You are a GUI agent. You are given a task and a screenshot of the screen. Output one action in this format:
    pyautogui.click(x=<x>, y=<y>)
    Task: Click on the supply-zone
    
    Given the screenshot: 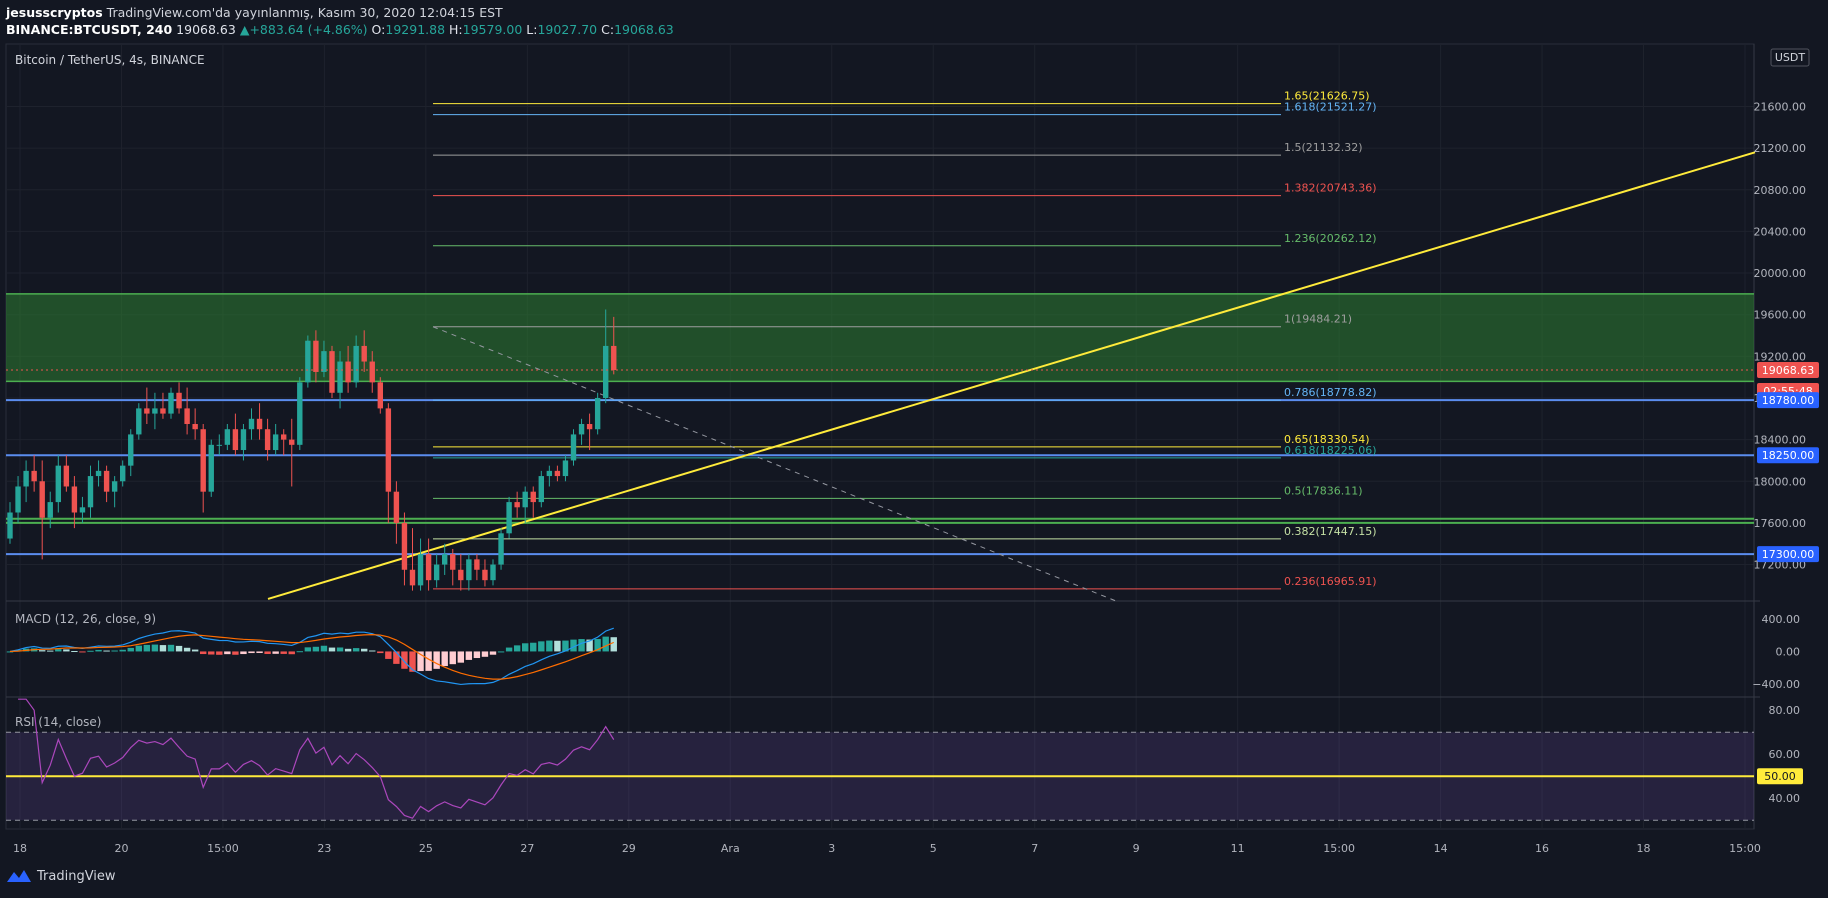 What is the action you would take?
    pyautogui.click(x=880, y=337)
    